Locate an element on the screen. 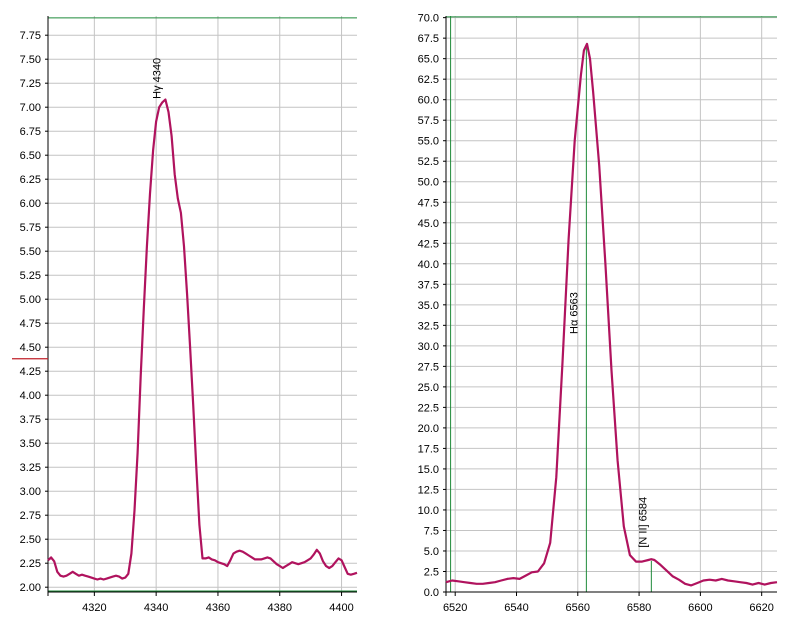  y-tick-label: 2.5 is located at coordinates (431, 572).